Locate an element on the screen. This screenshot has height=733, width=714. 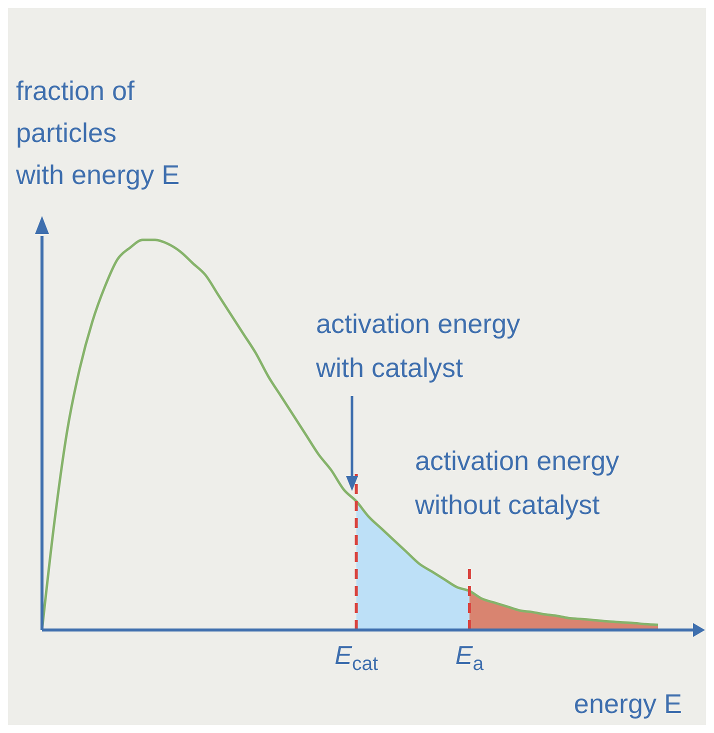
y-axis-title: fraction of particles with energy E is located at coordinates (97, 133).